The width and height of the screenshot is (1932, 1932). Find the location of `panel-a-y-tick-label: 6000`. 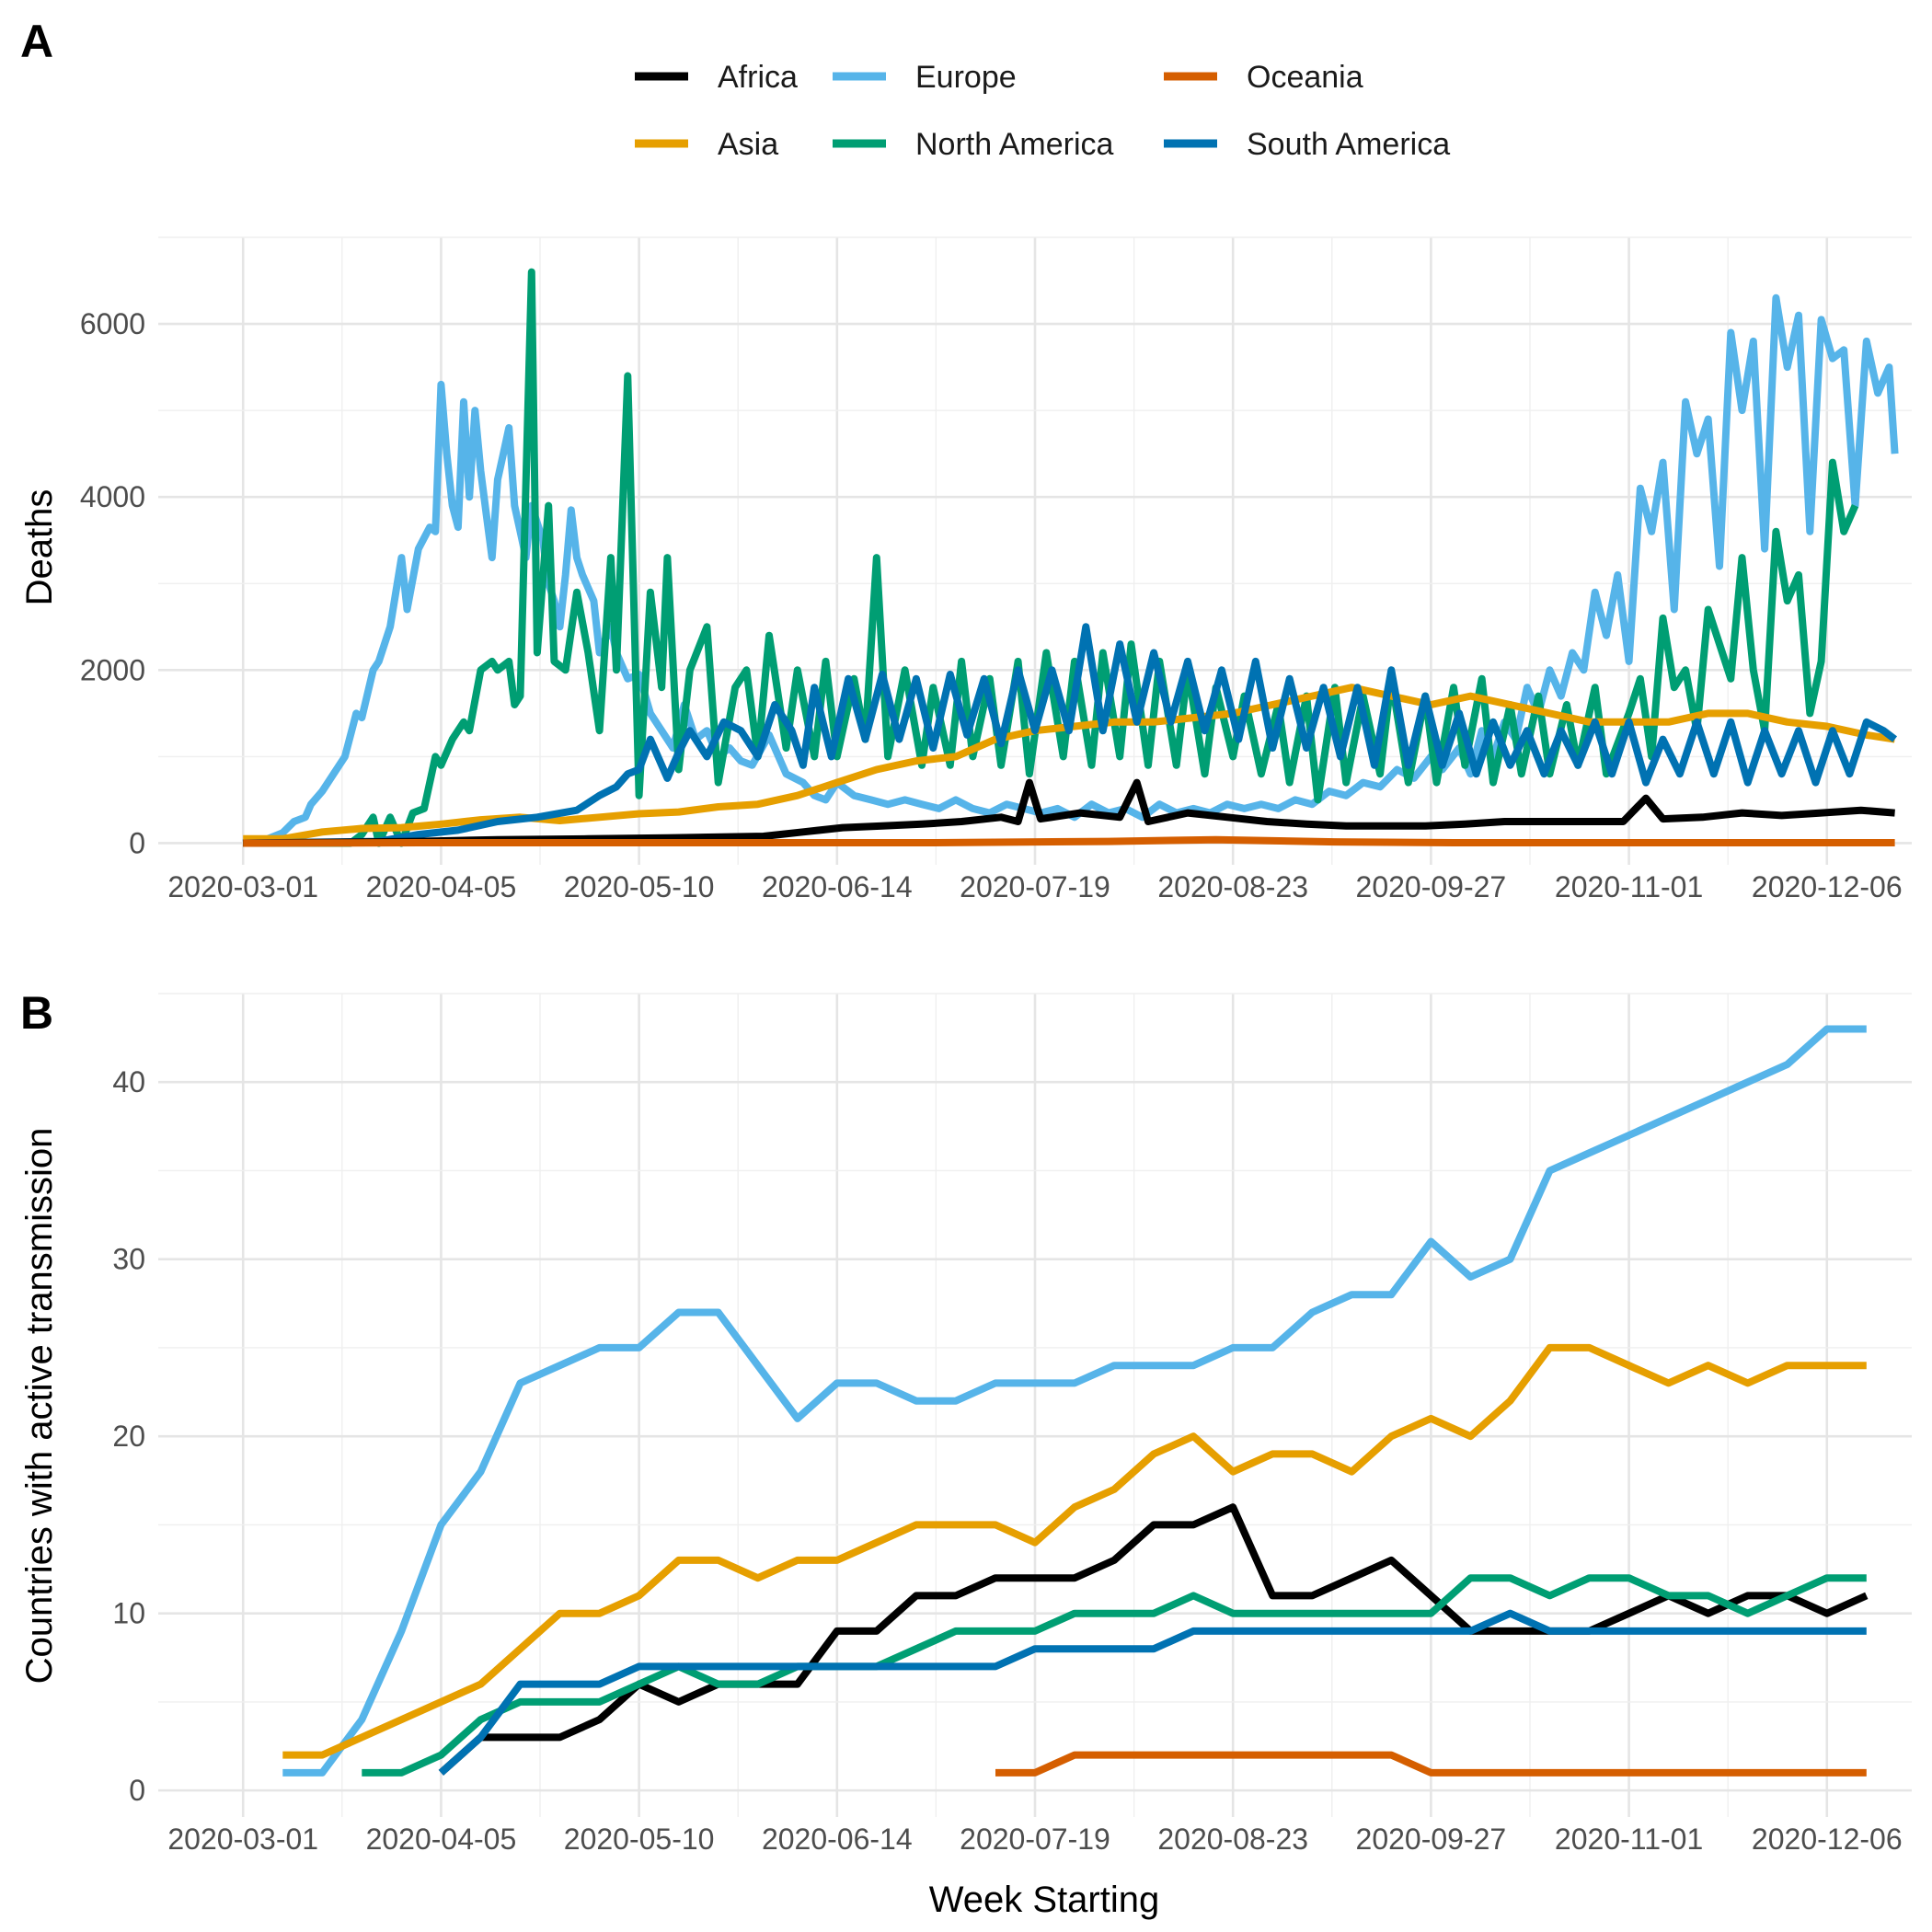

panel-a-y-tick-label: 6000 is located at coordinates (112, 323).